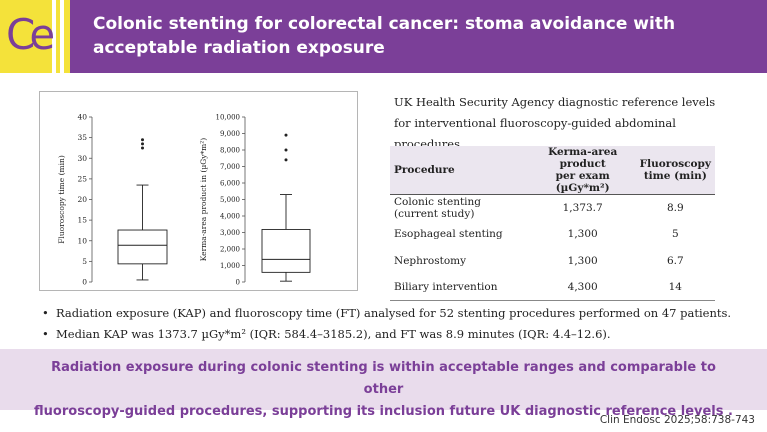 This screenshot has height=432, width=767. I want to click on journal-logo: Ce, so click(35, 36).